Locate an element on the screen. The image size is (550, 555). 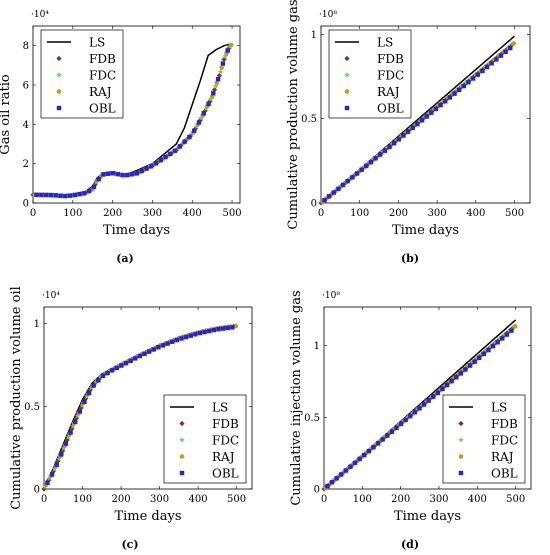
x-tick-label: 400 is located at coordinates (475, 213).